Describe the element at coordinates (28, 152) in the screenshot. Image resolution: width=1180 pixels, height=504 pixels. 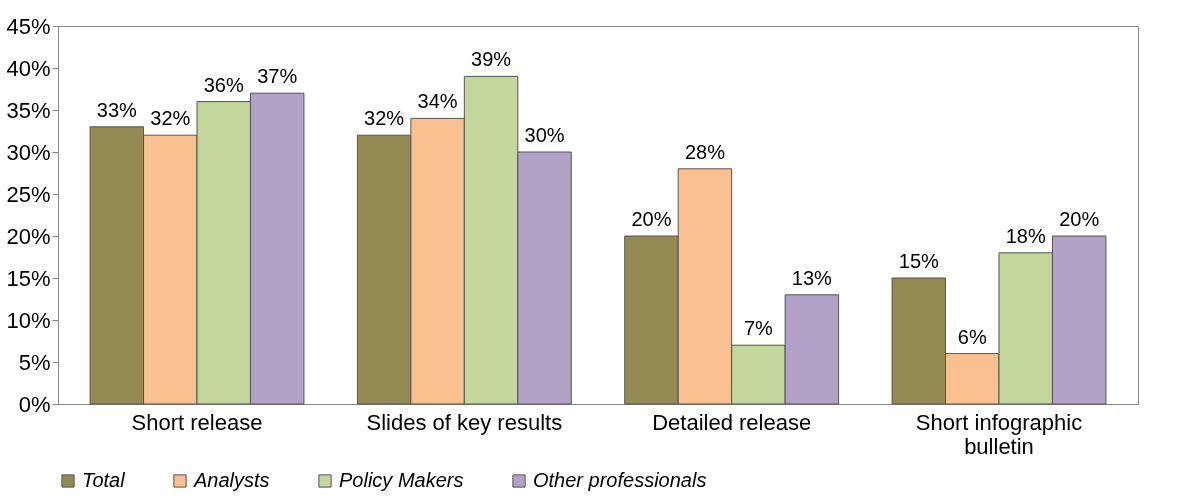
I see `y-tick-label: 30%` at that location.